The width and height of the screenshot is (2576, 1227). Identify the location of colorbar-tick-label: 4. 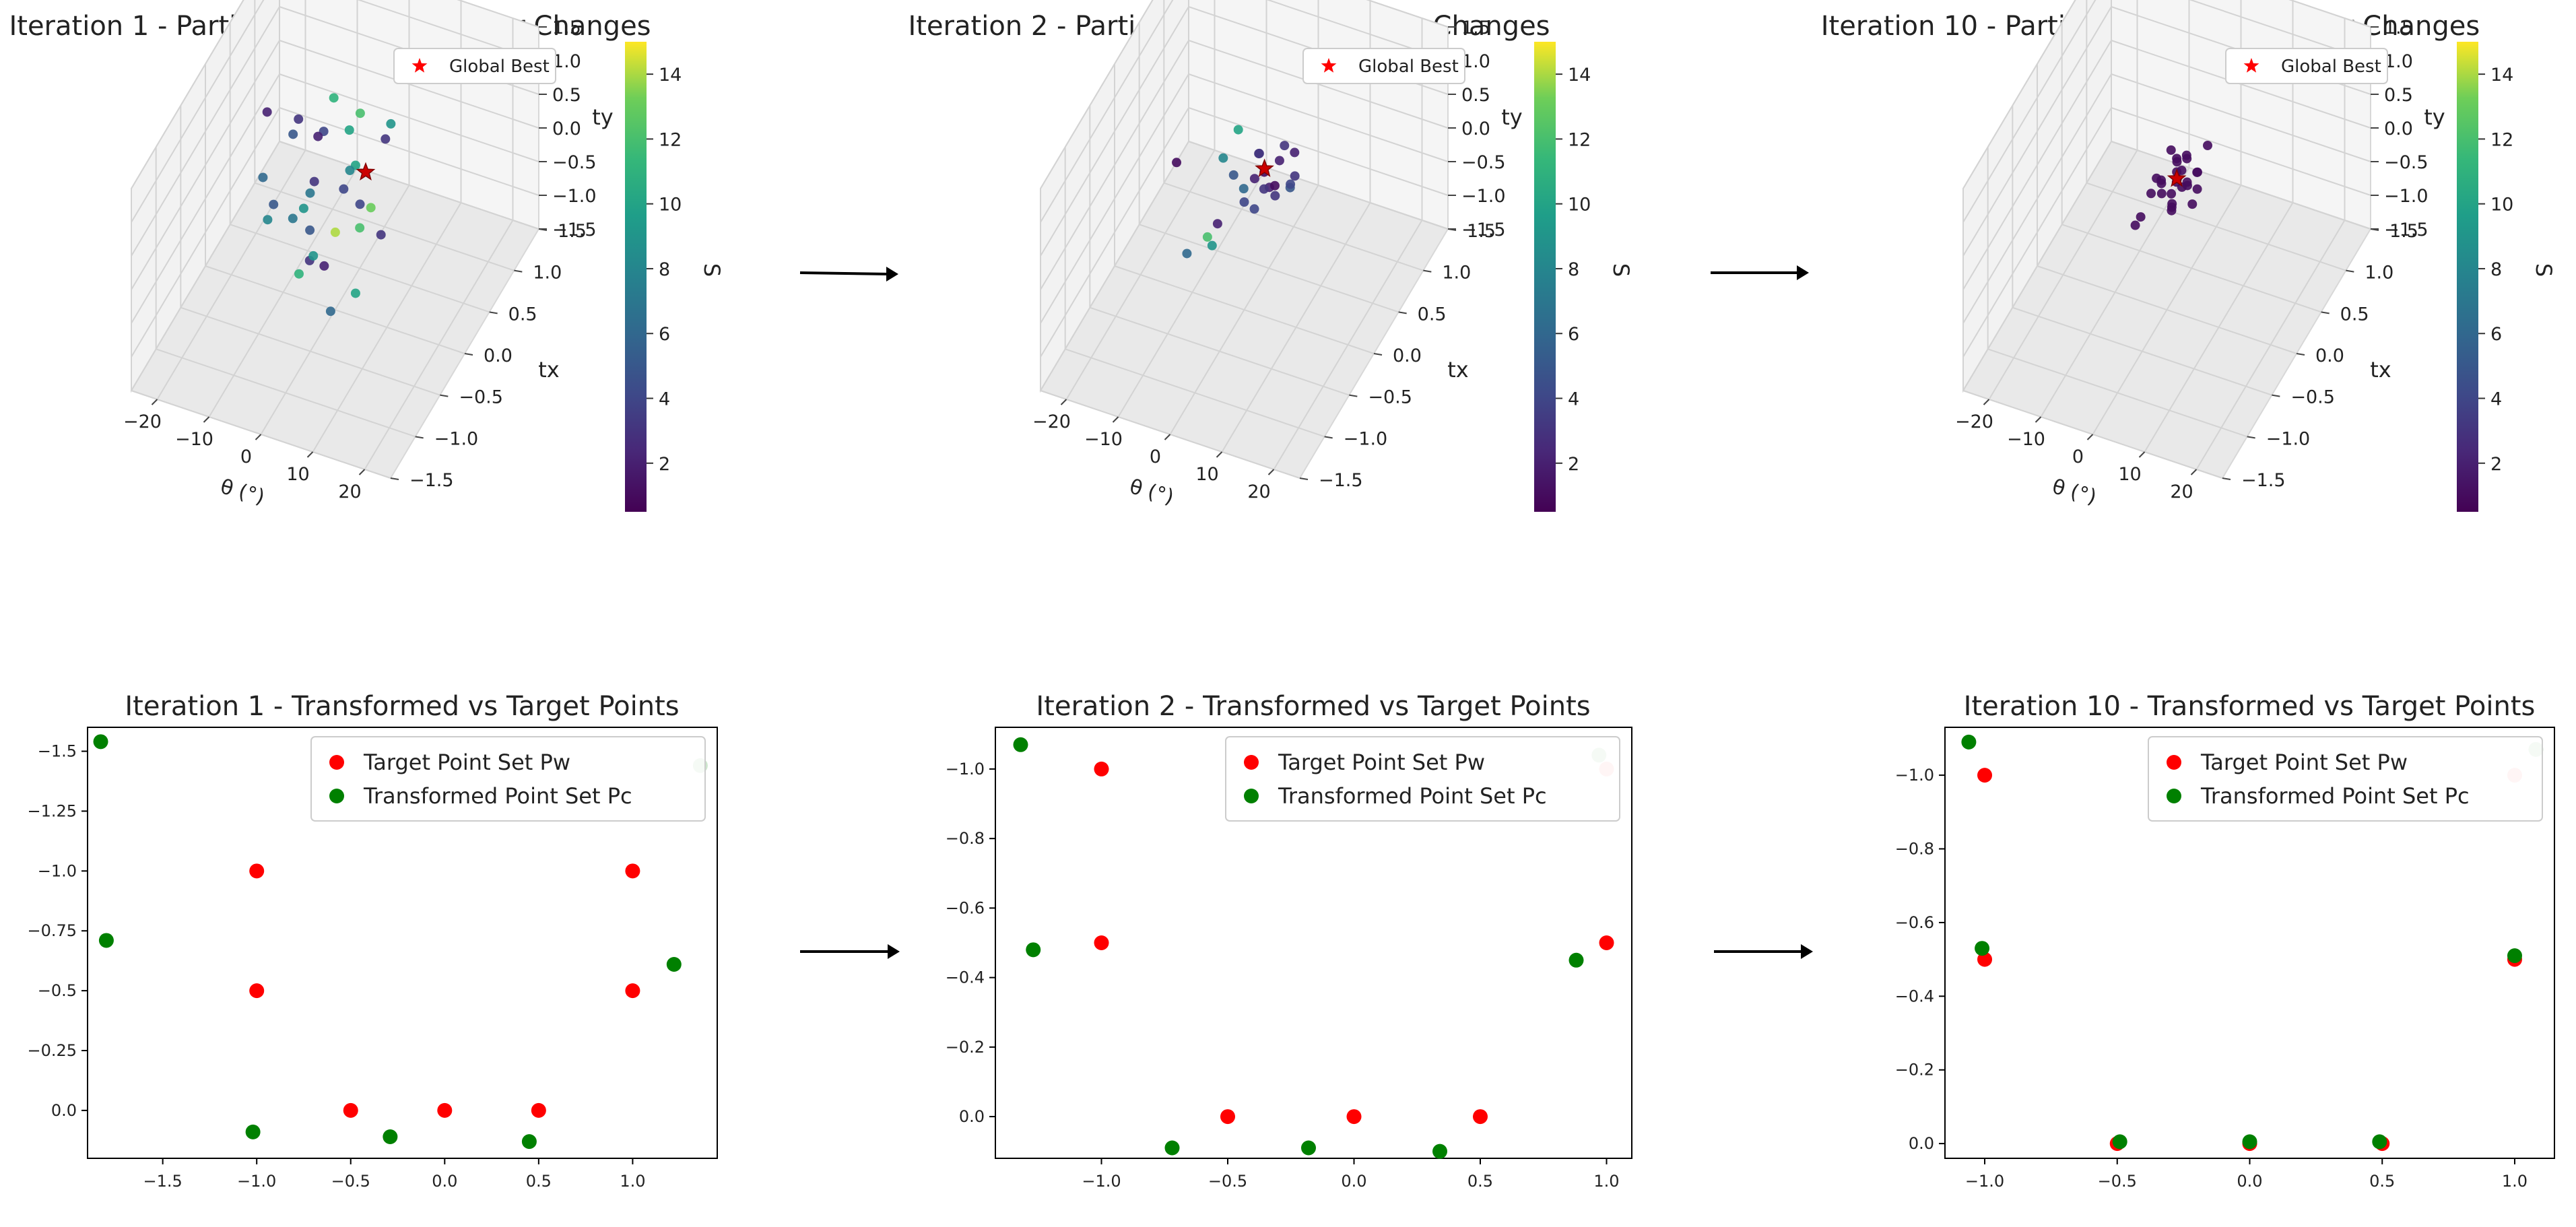
(664, 400).